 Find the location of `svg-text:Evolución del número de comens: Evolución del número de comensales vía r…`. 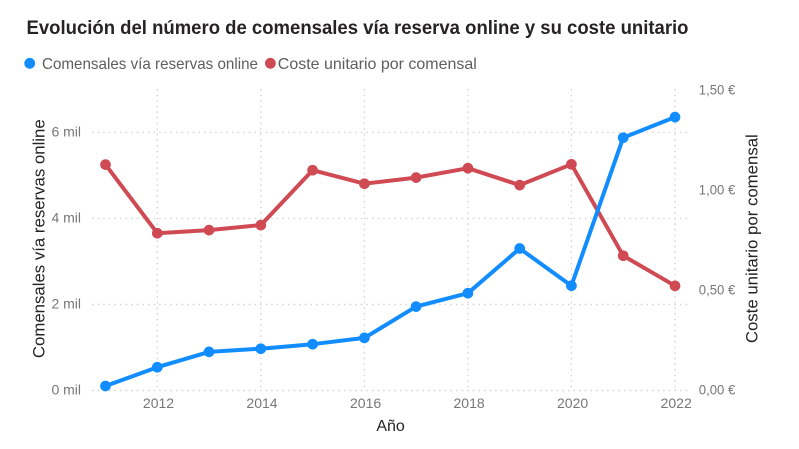

svg-text:Evolución del número de comens: Evolución del número de comensales vía r… is located at coordinates (358, 28).